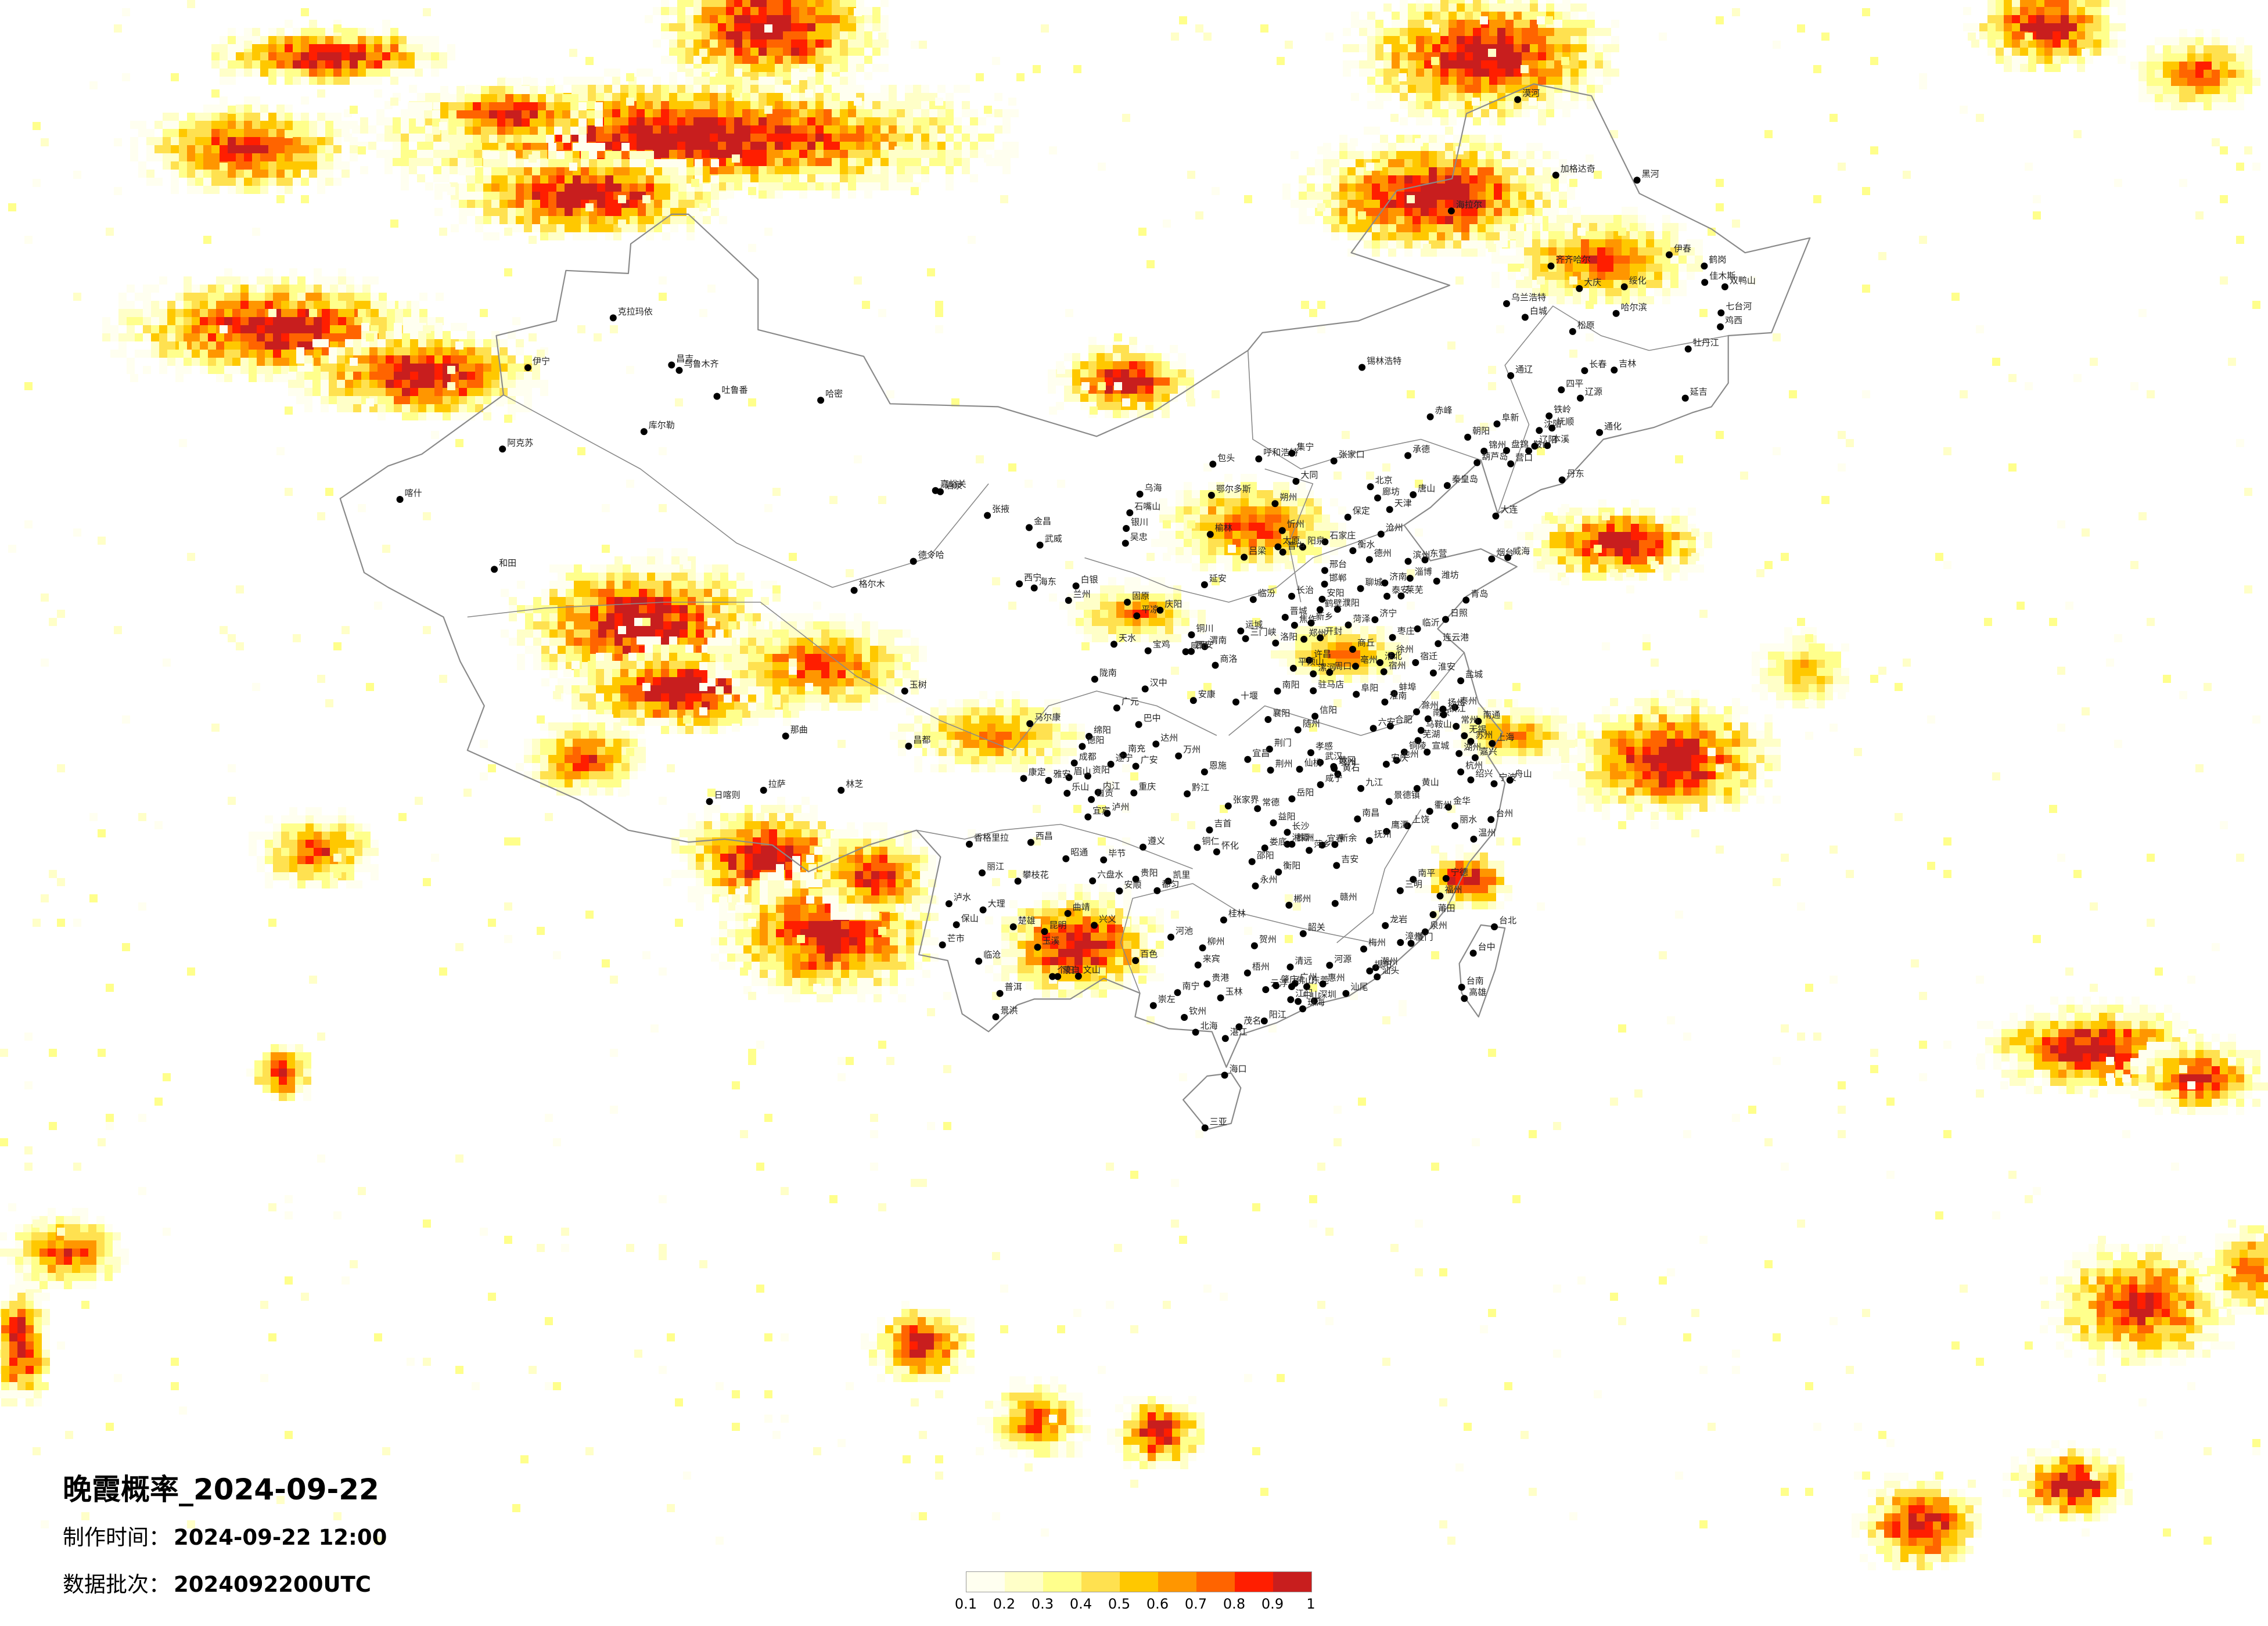 The height and width of the screenshot is (1626, 2268). Describe the element at coordinates (987, 840) in the screenshot. I see `city-marker: 香格里拉` at that location.